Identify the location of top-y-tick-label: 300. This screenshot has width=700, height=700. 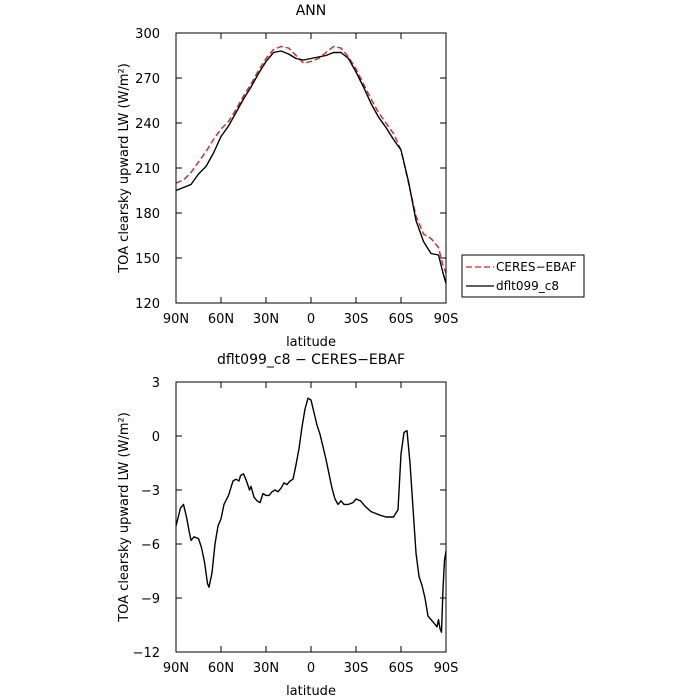
(147, 34).